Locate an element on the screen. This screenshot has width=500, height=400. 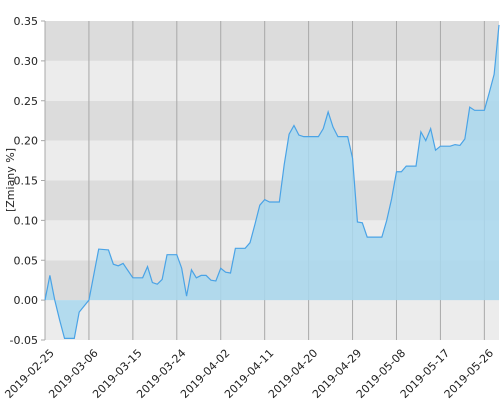
y-tick-label: 0.35 is located at coordinates (26, 21).